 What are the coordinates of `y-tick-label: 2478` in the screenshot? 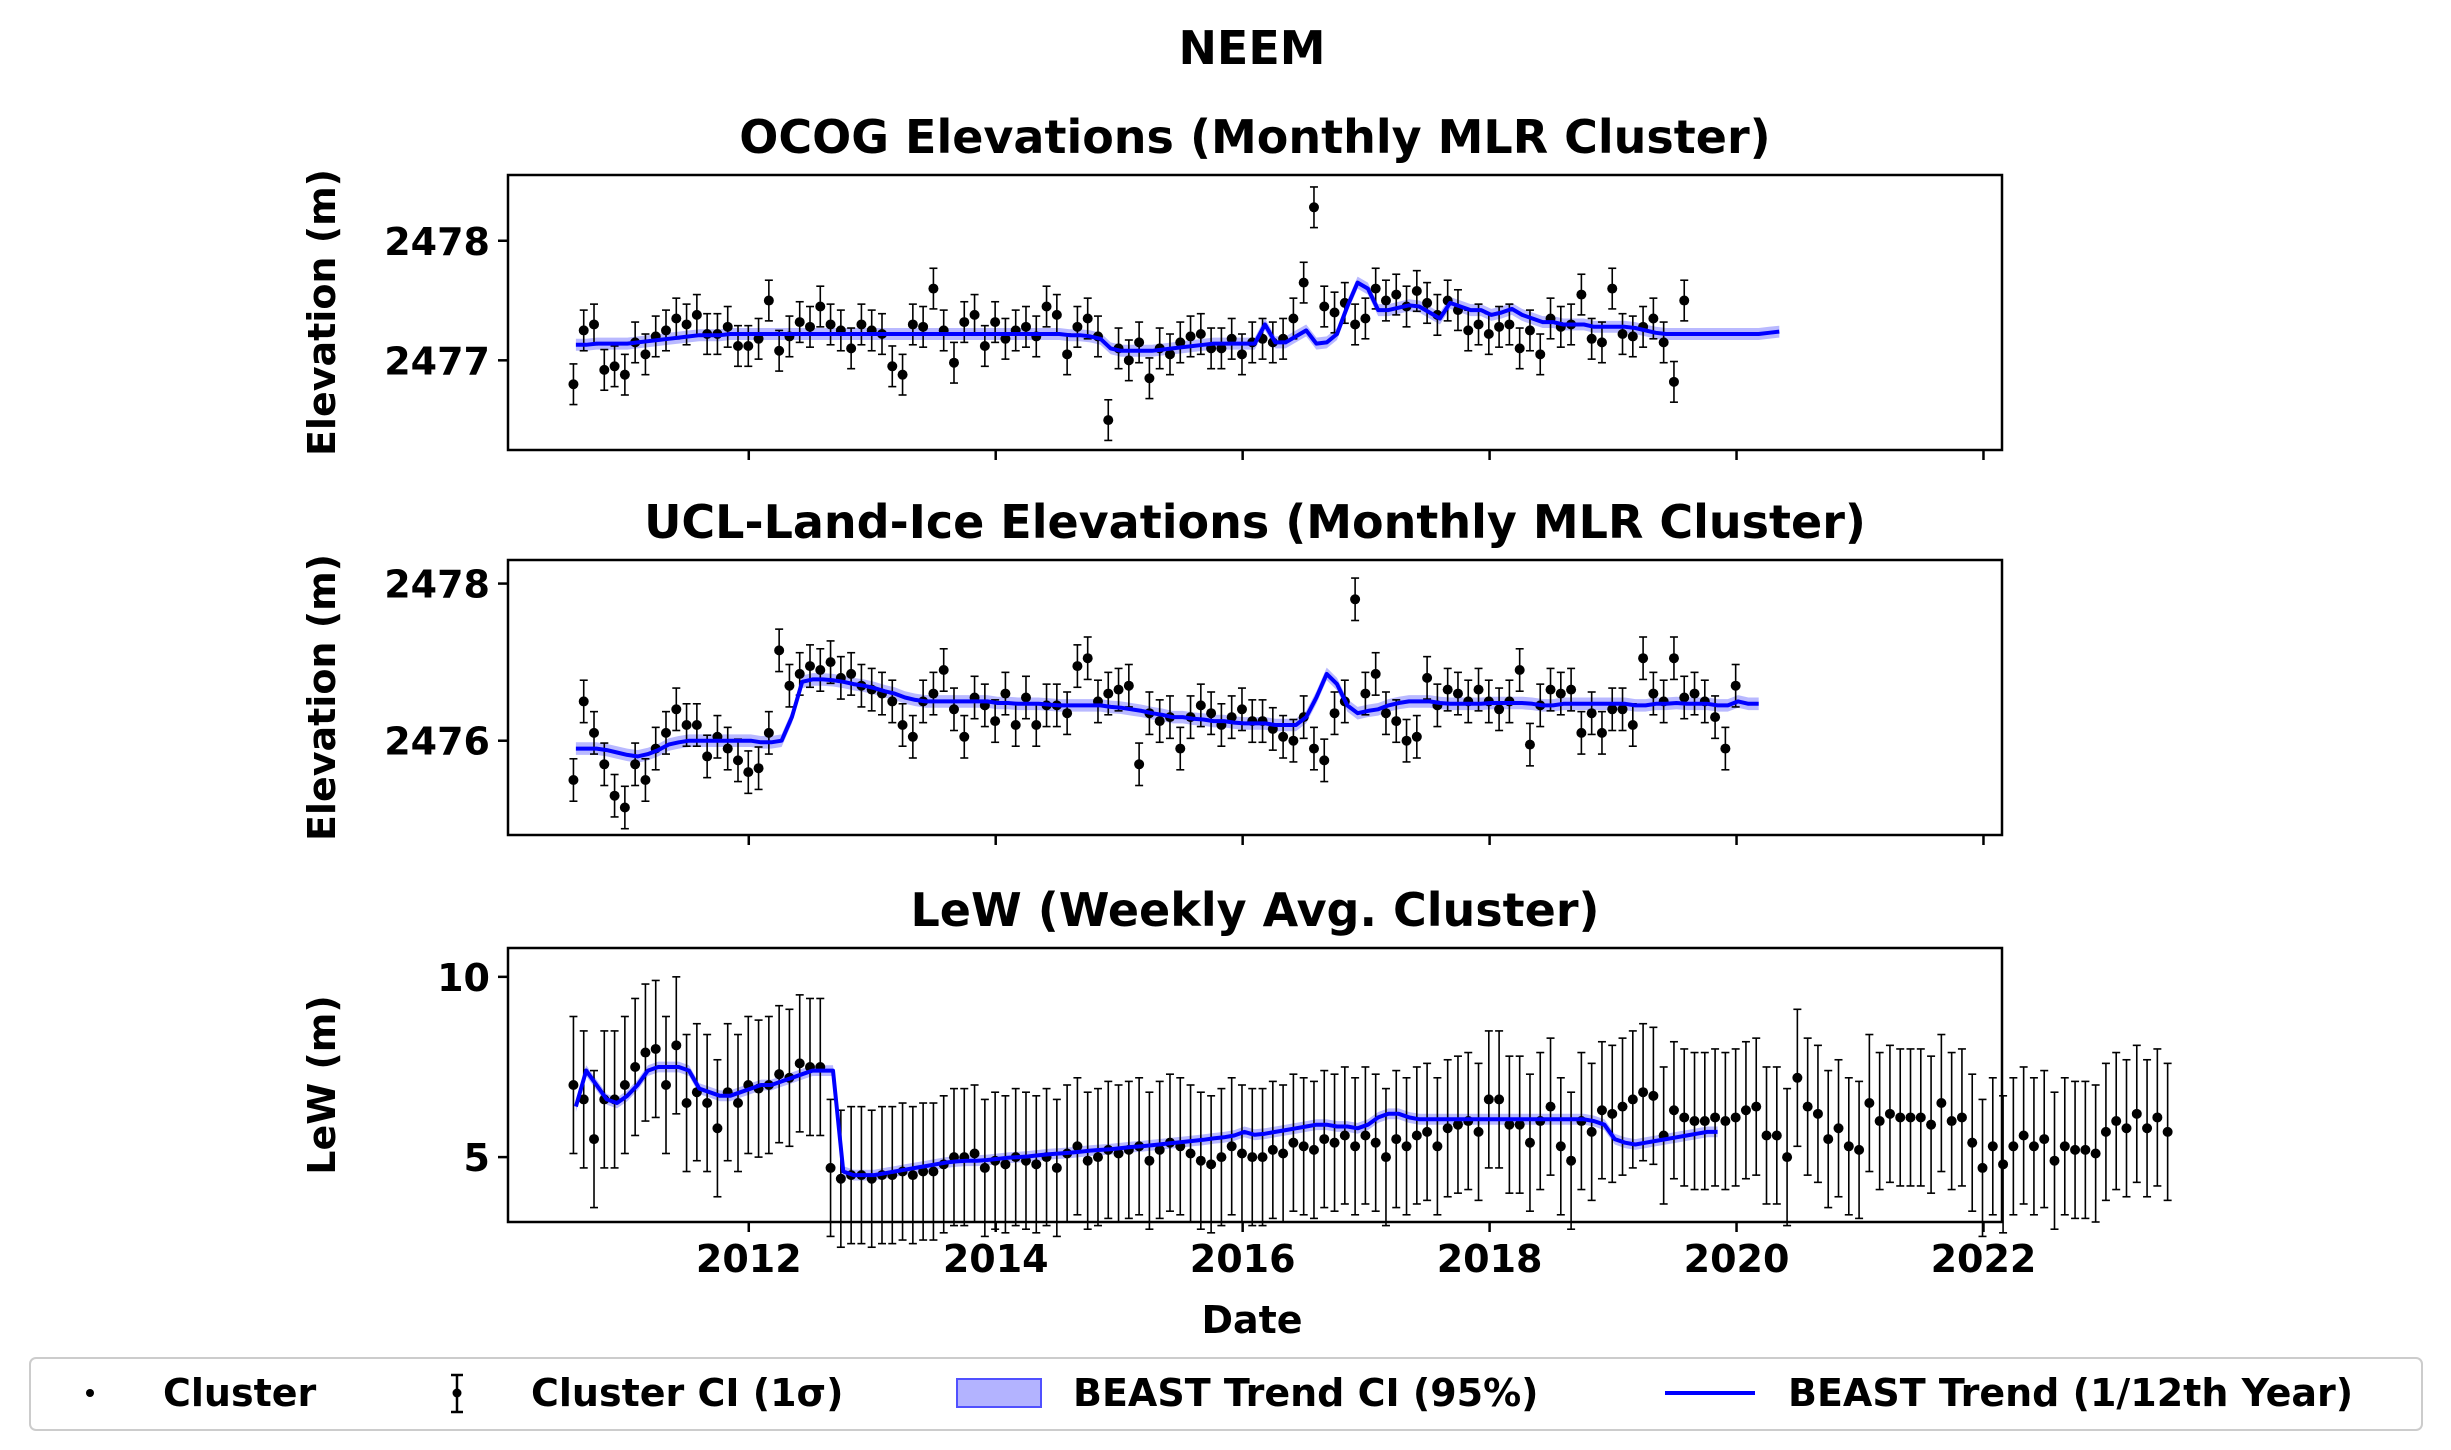 It's located at (437, 585).